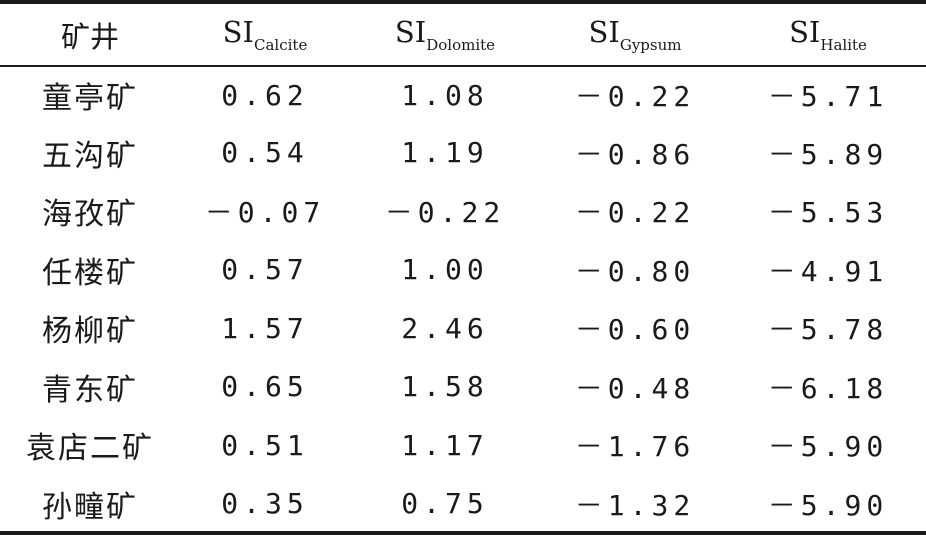 The height and width of the screenshot is (535, 926). I want to click on si-halite-cell: －5.89, so click(828, 154).